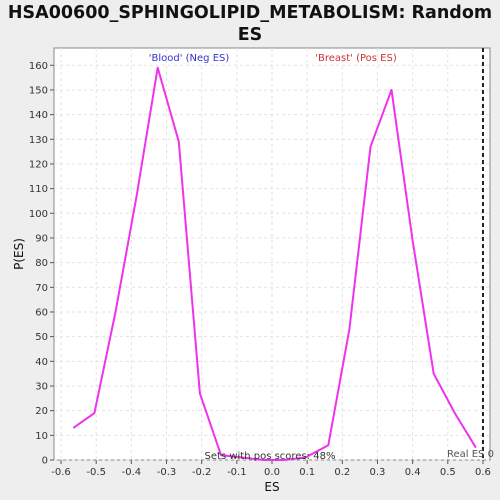  Describe the element at coordinates (19, 254) in the screenshot. I see `y-axis-label: P(ES)` at that location.